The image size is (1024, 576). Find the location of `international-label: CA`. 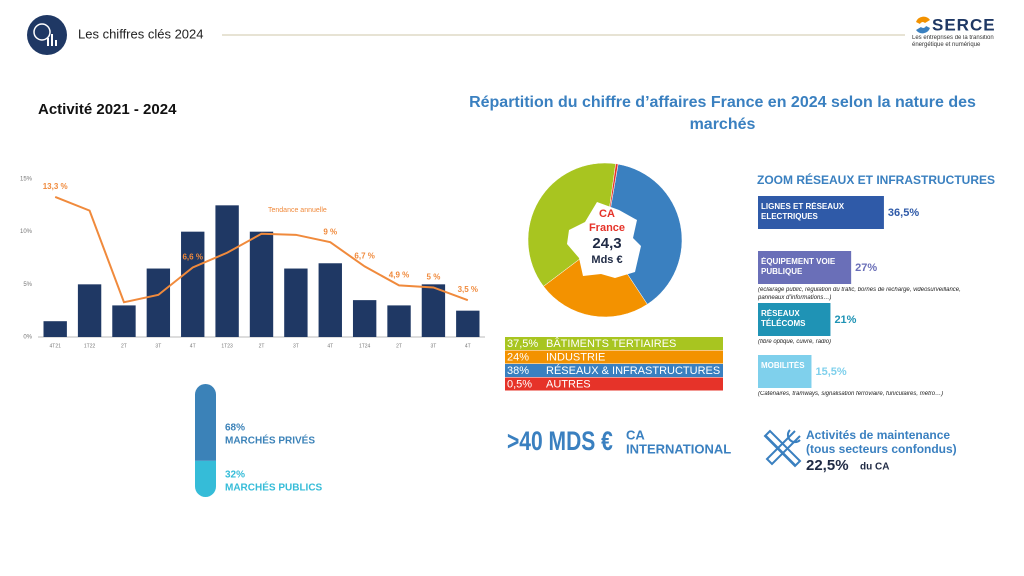

international-label: CA is located at coordinates (635, 434).